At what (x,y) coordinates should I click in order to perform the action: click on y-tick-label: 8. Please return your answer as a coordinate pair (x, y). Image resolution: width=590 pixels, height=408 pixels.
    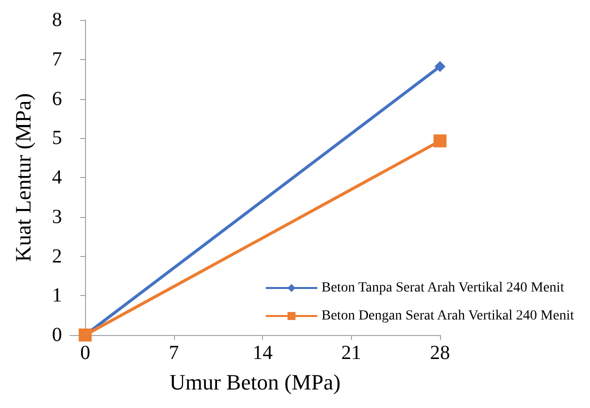
    Looking at the image, I should click on (57, 20).